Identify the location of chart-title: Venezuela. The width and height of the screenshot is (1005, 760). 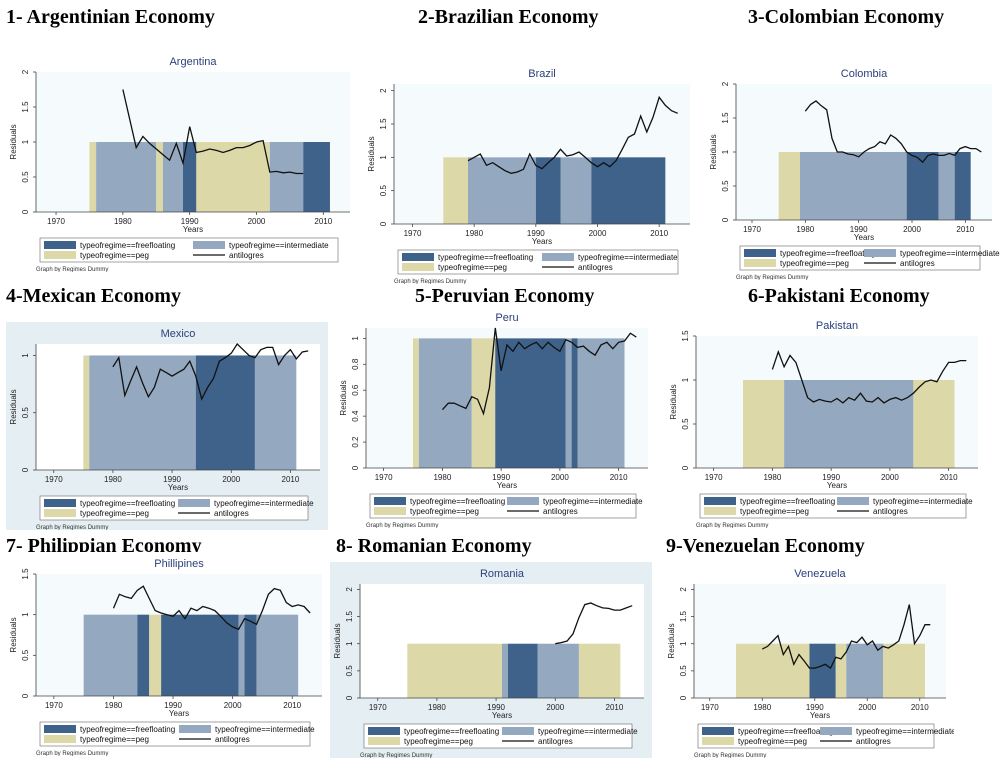
(820, 574).